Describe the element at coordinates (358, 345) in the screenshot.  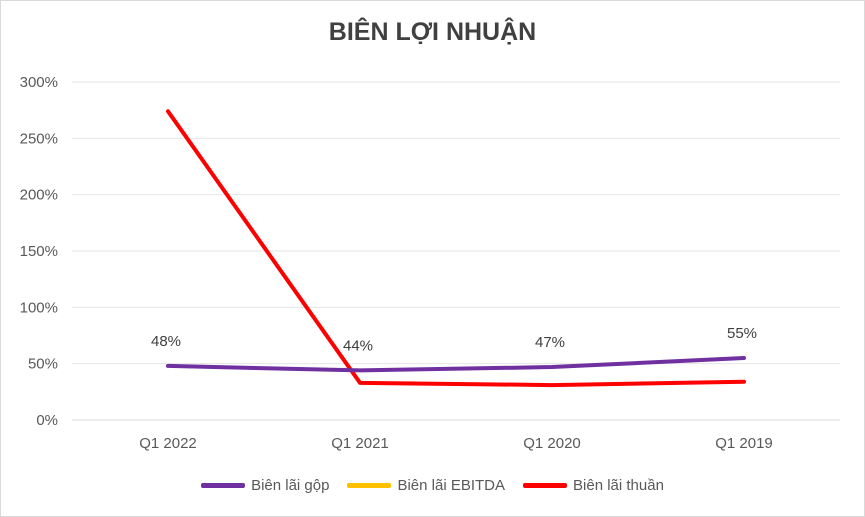
I see `data-label: 44%` at that location.